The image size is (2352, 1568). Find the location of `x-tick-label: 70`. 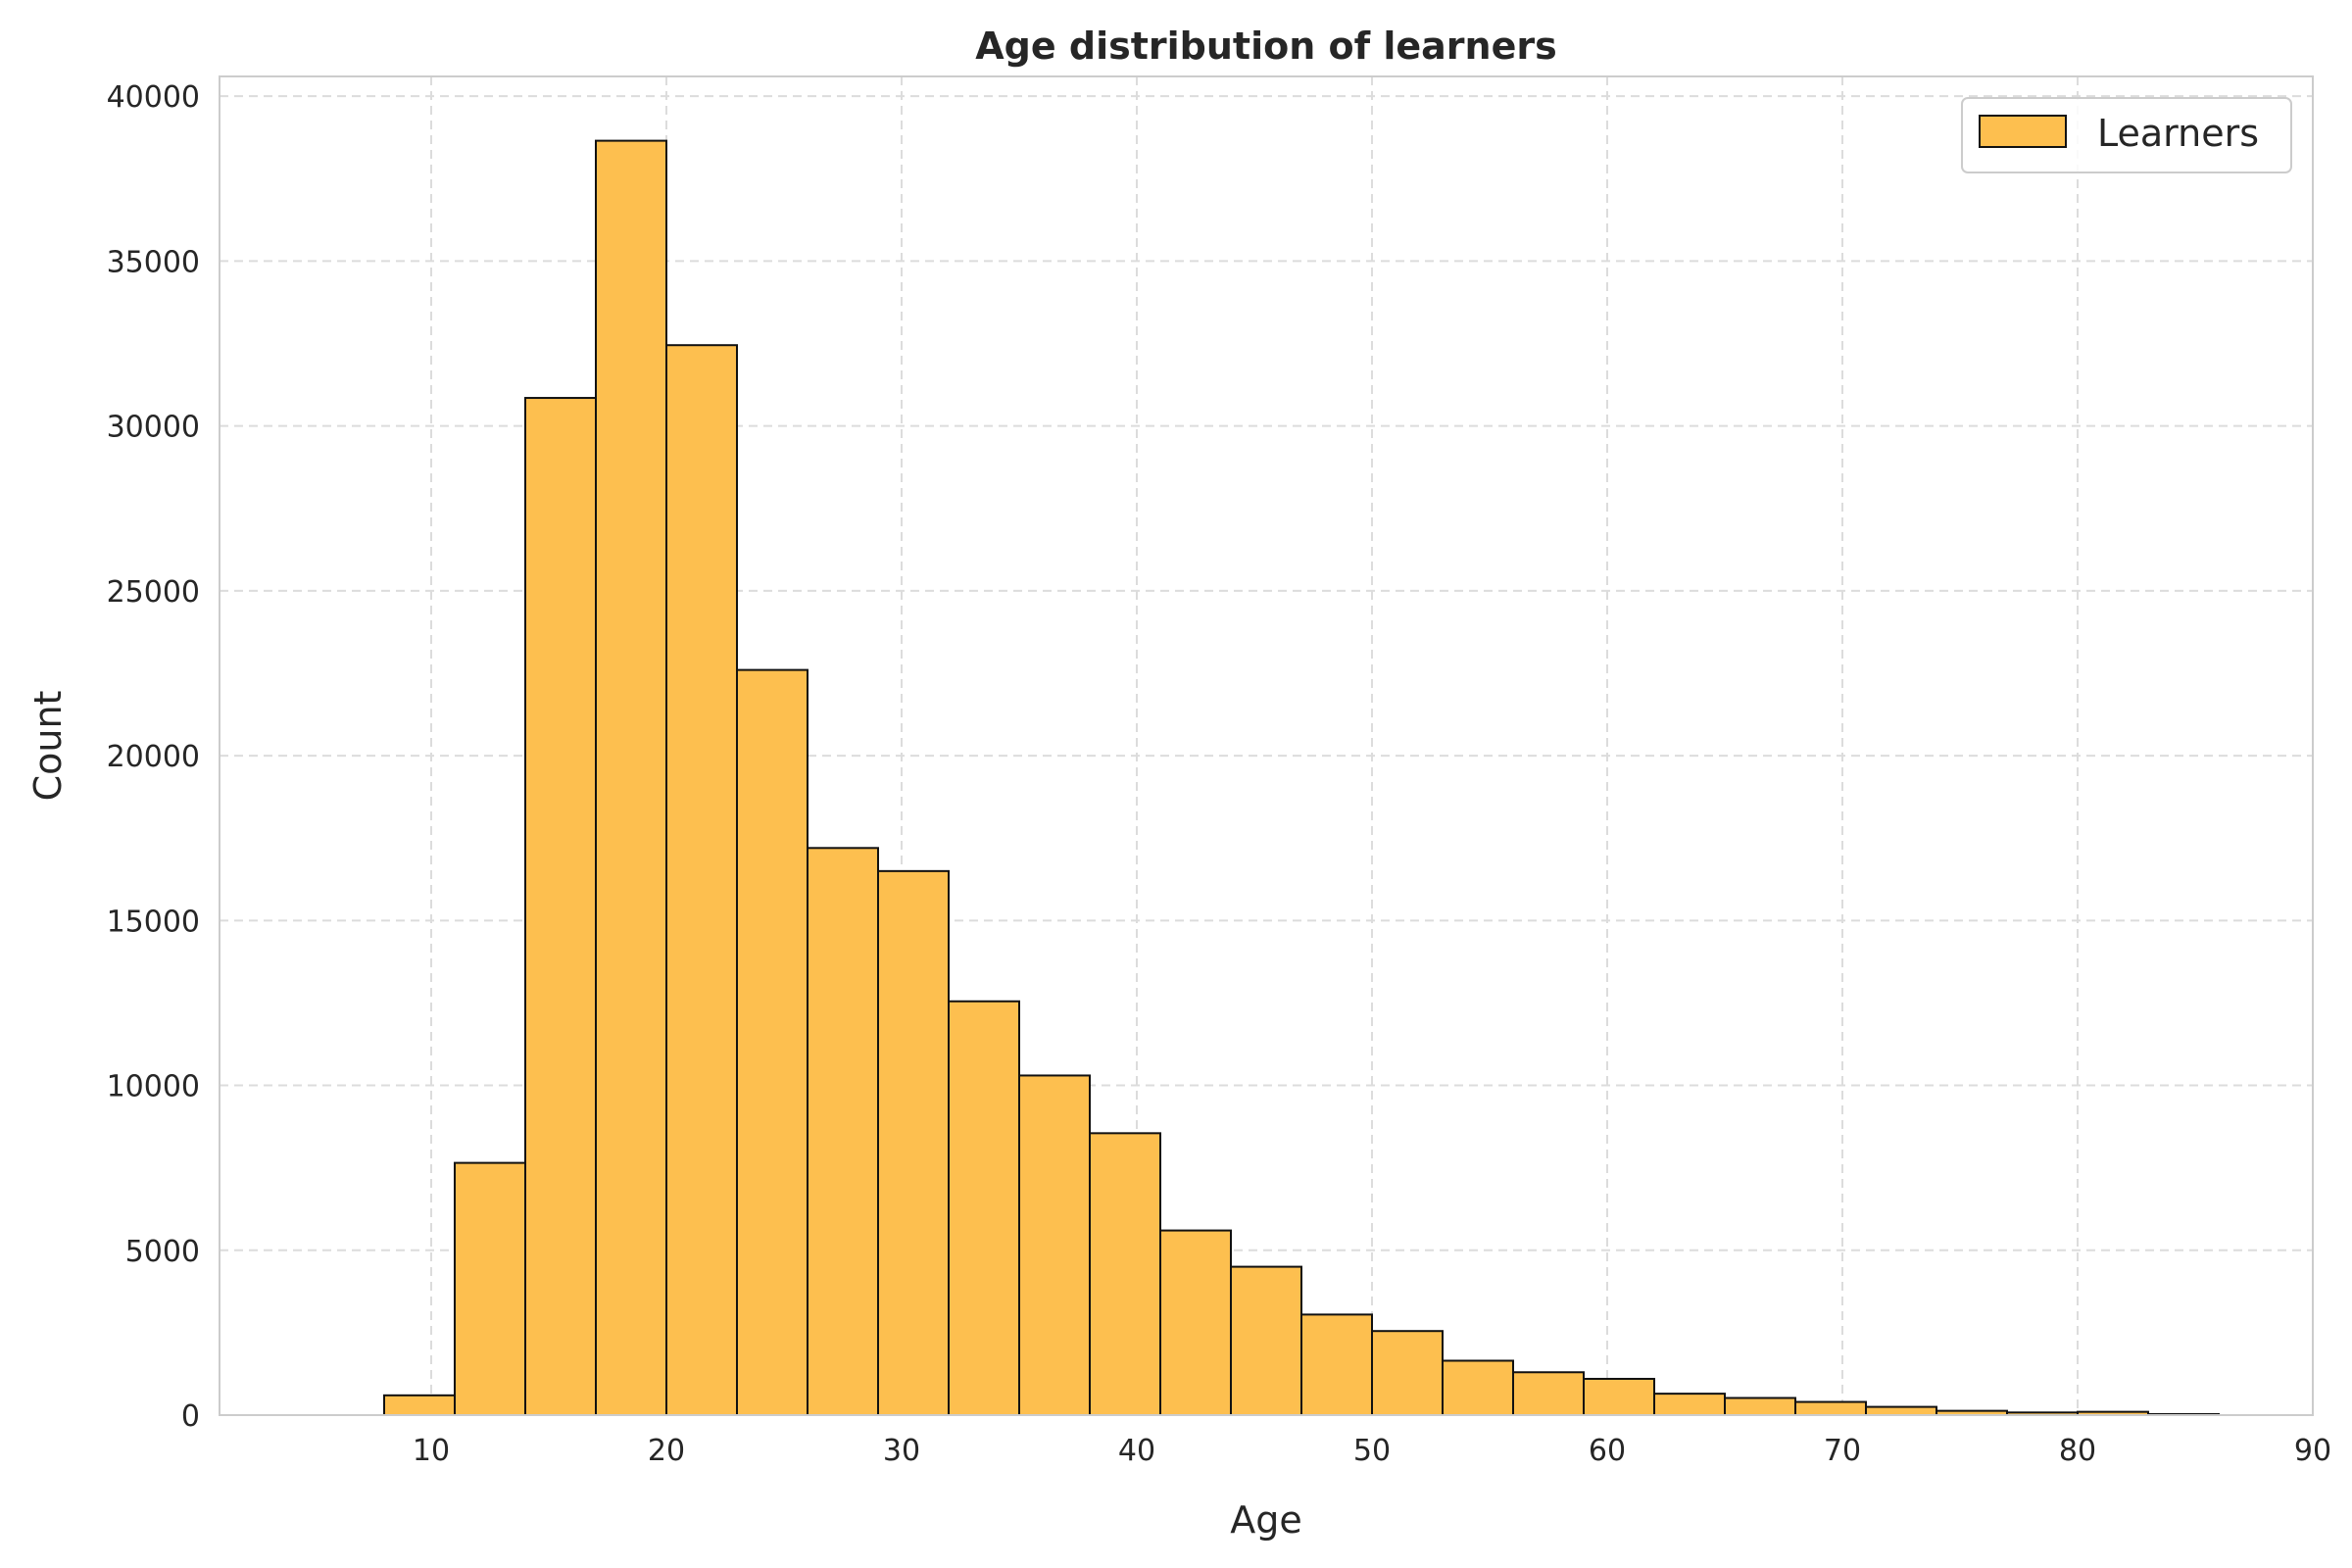

x-tick-label: 70 is located at coordinates (1842, 1451).